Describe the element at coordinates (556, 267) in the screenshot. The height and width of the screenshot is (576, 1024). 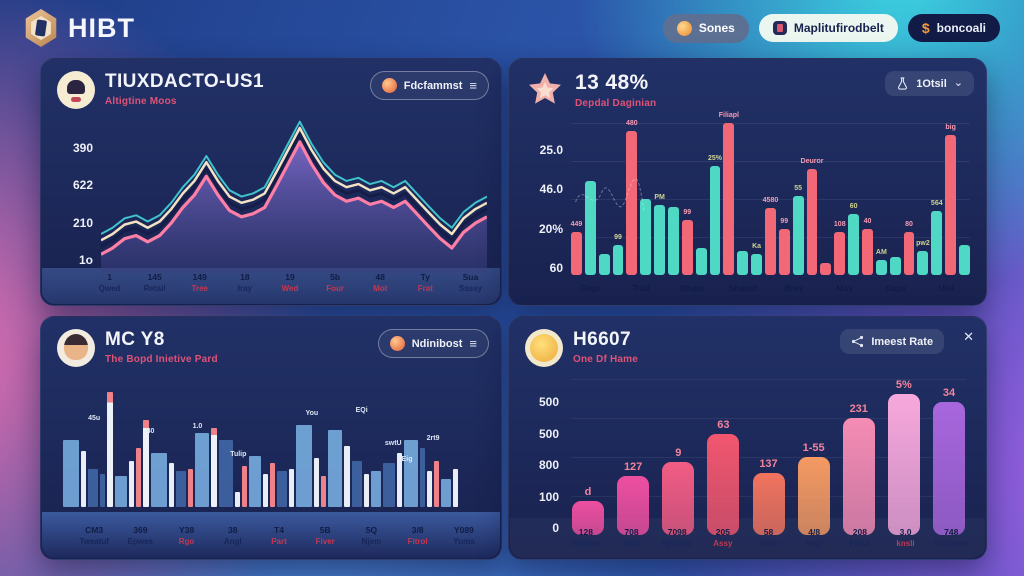
I see `y-axis-tick: 60` at that location.